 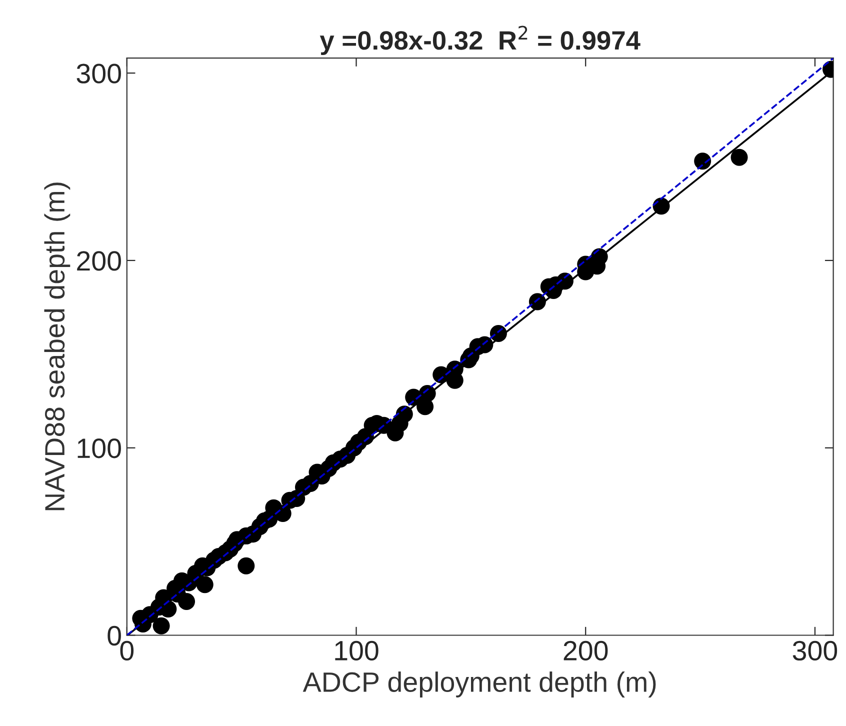 What do you see at coordinates (480, 41) in the screenshot?
I see `chart-title: y =0.98x-0.32 R$^{2}$ = 0.9974` at bounding box center [480, 41].